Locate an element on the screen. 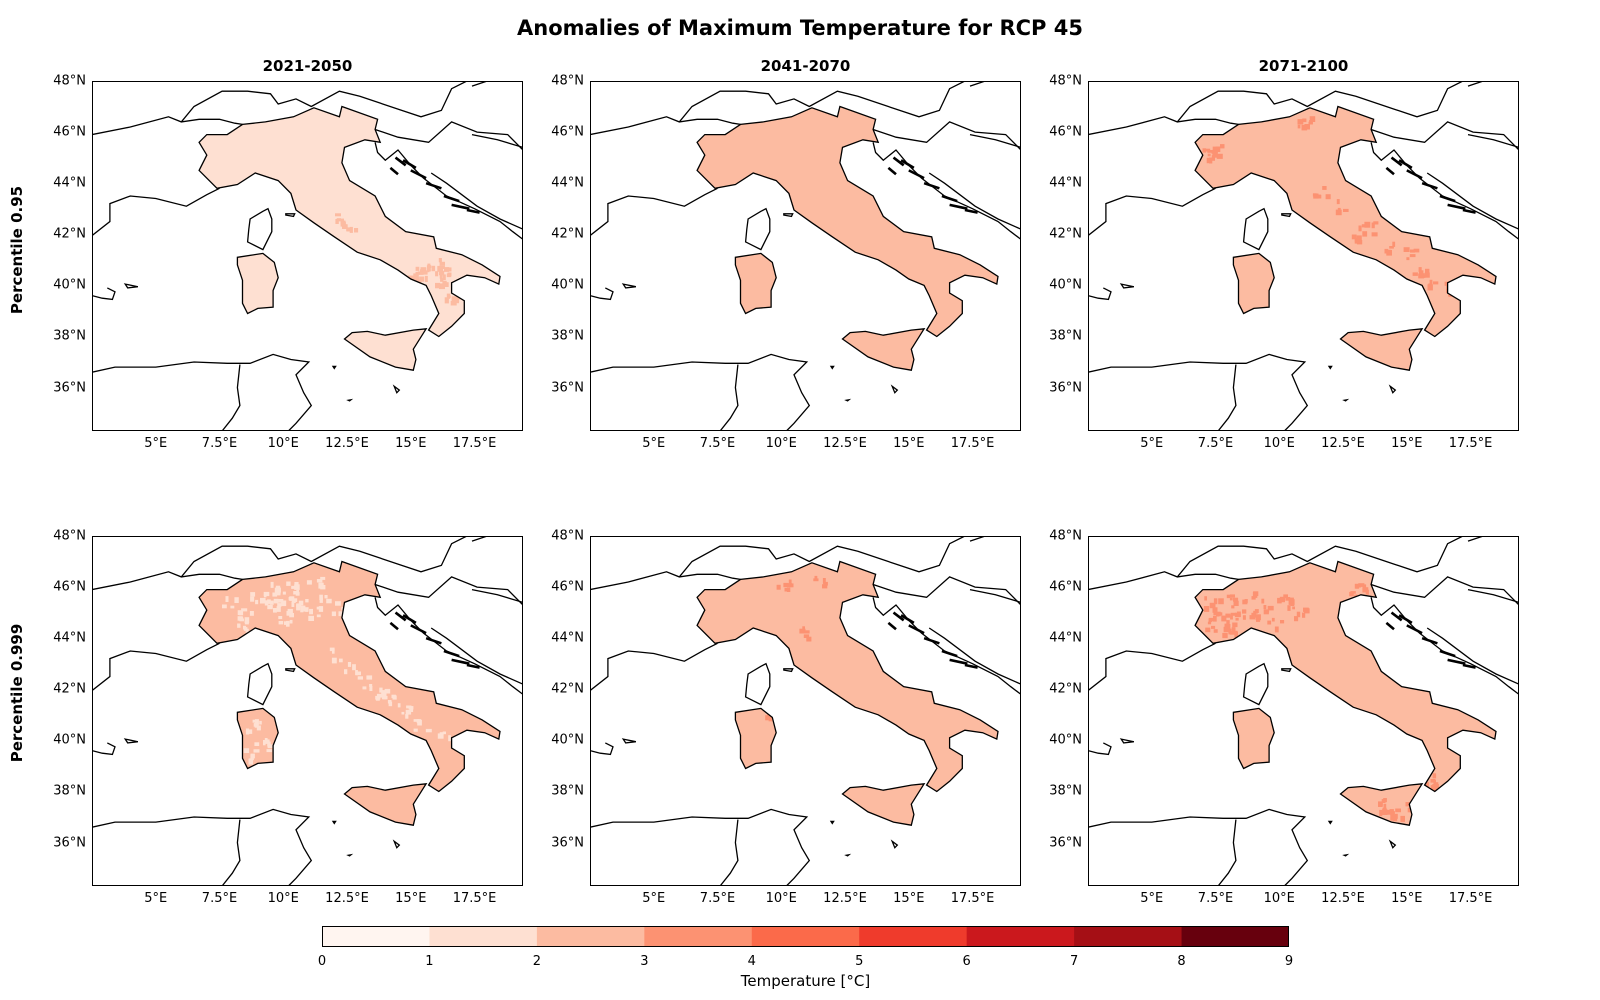  lat-tick-label: 46°N is located at coordinates (1065, 587).